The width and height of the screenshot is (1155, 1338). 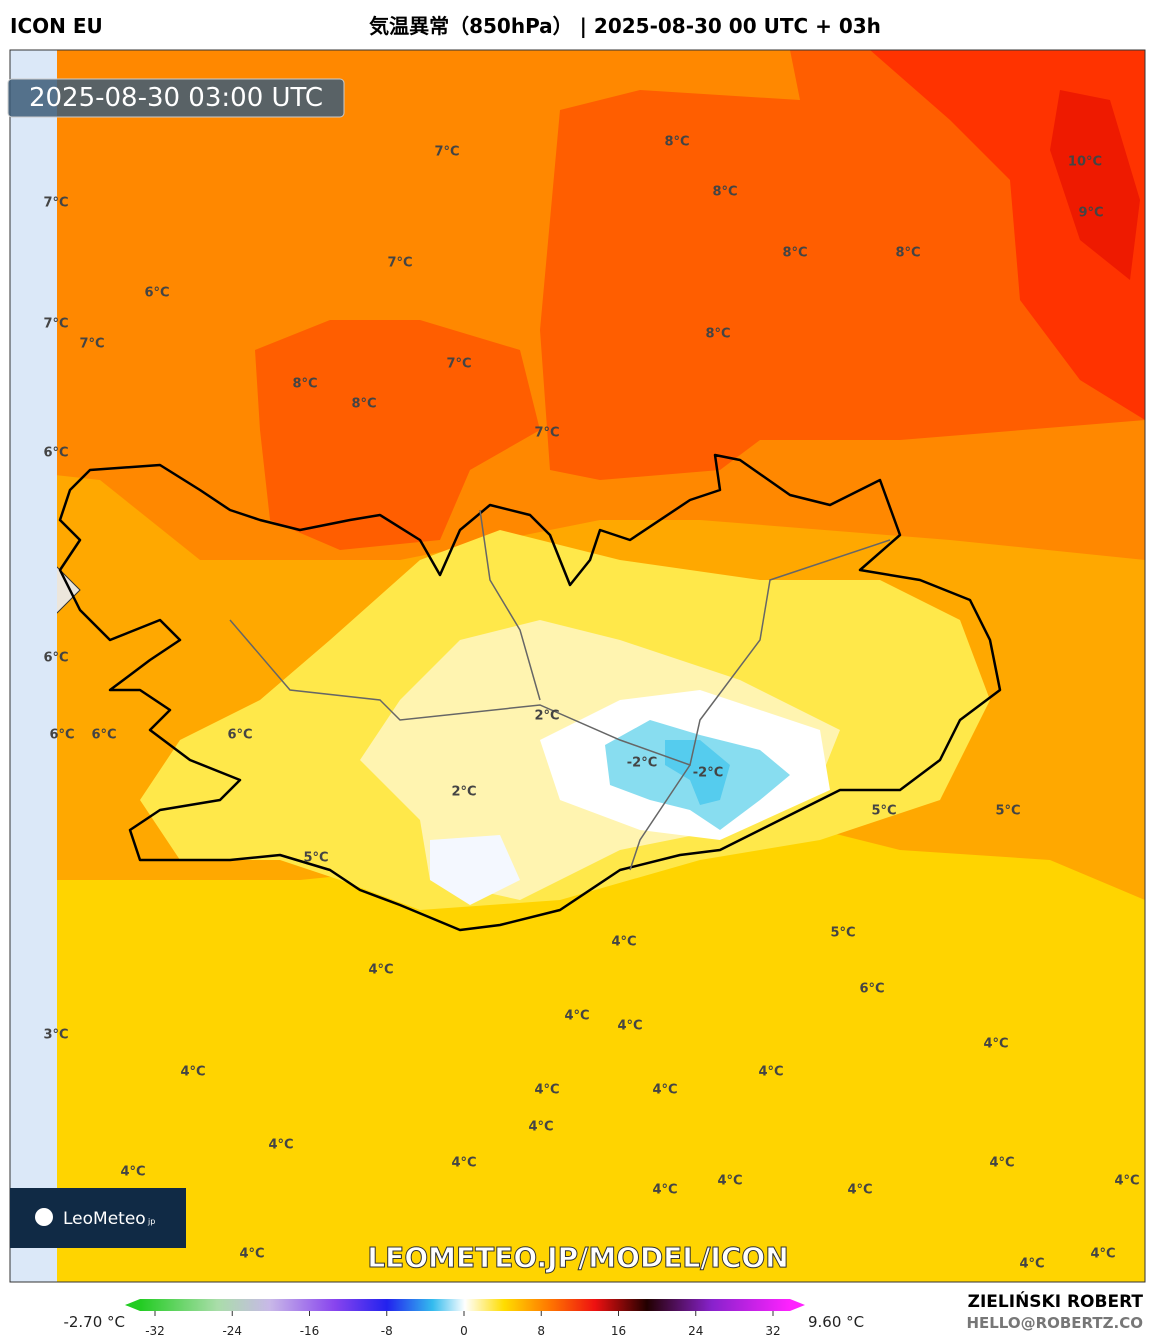 What do you see at coordinates (475, 870) in the screenshot?
I see `field-0b` at bounding box center [475, 870].